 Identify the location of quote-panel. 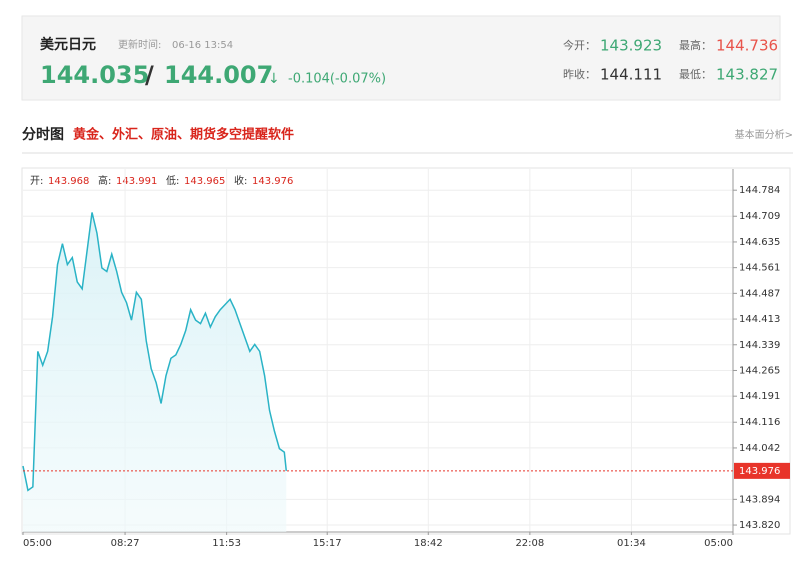
(401, 58).